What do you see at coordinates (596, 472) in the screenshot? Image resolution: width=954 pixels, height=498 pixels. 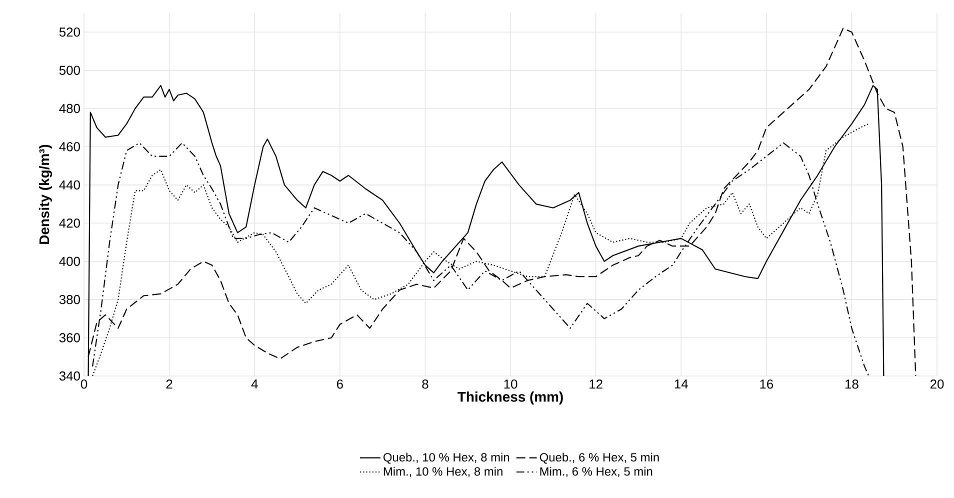 I see `legend-label: Mim., 6 % Hex, 5 min` at bounding box center [596, 472].